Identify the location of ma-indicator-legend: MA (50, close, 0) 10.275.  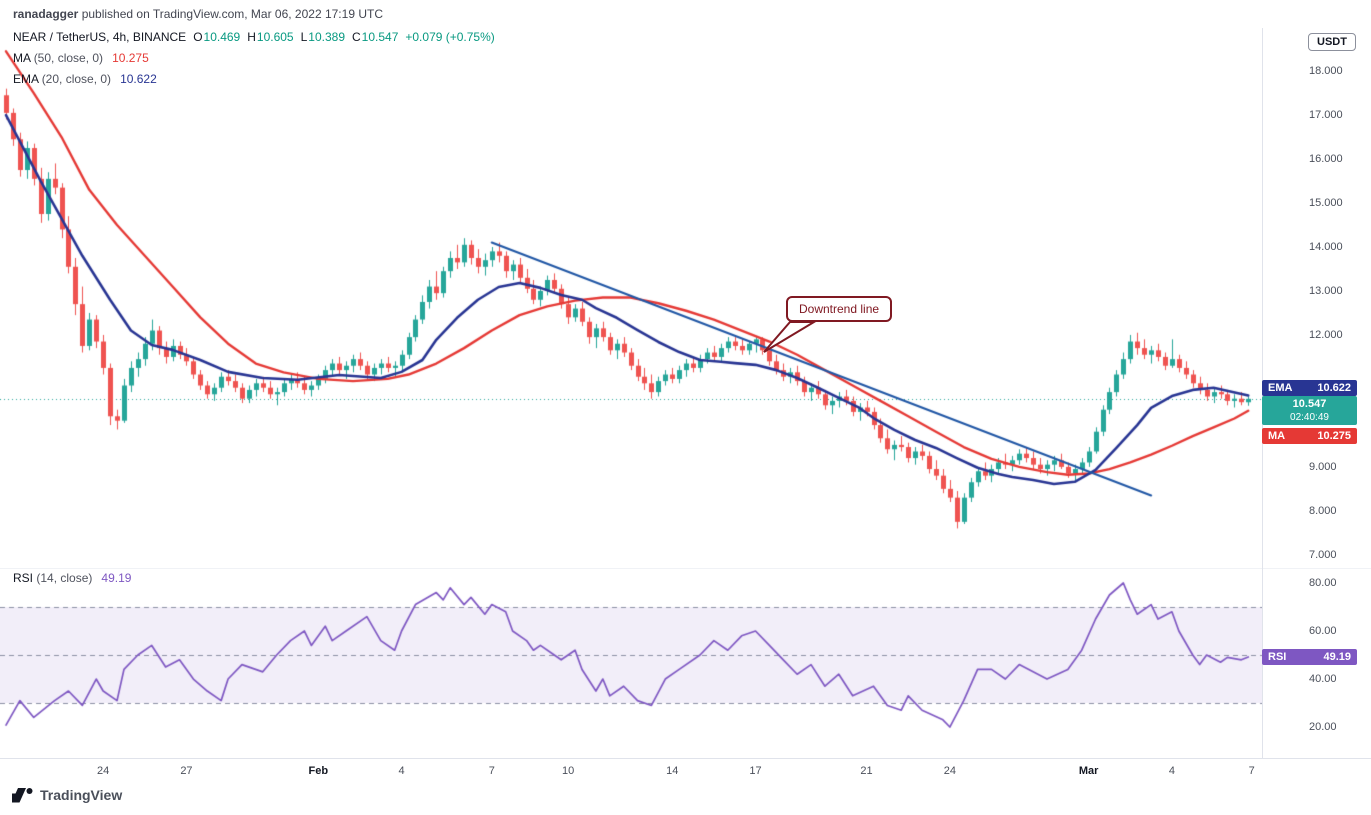
(81, 58).